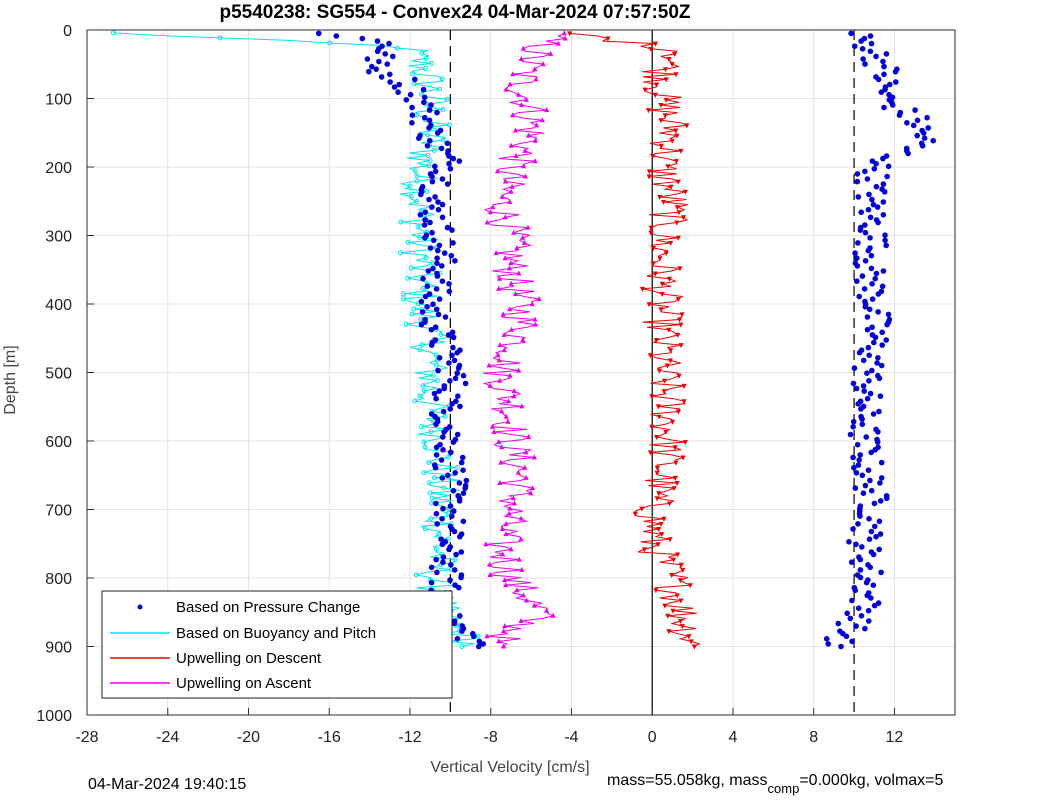 The image size is (1061, 801). What do you see at coordinates (58, 579) in the screenshot?
I see `y-tick-label: 800` at bounding box center [58, 579].